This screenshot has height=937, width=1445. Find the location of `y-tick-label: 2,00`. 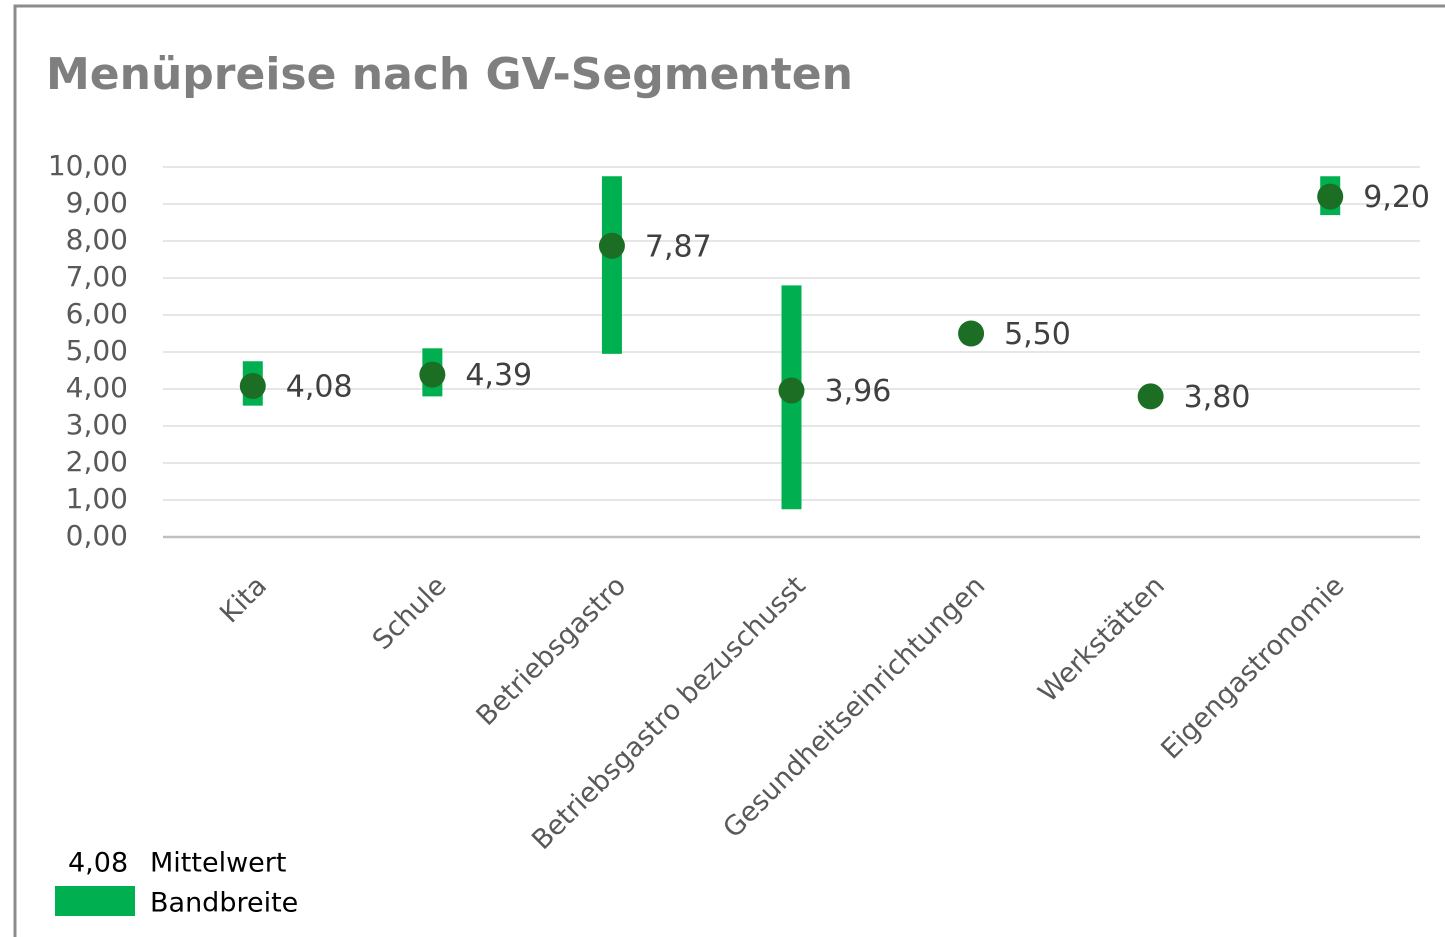

y-tick-label: 2,00 is located at coordinates (97, 461).